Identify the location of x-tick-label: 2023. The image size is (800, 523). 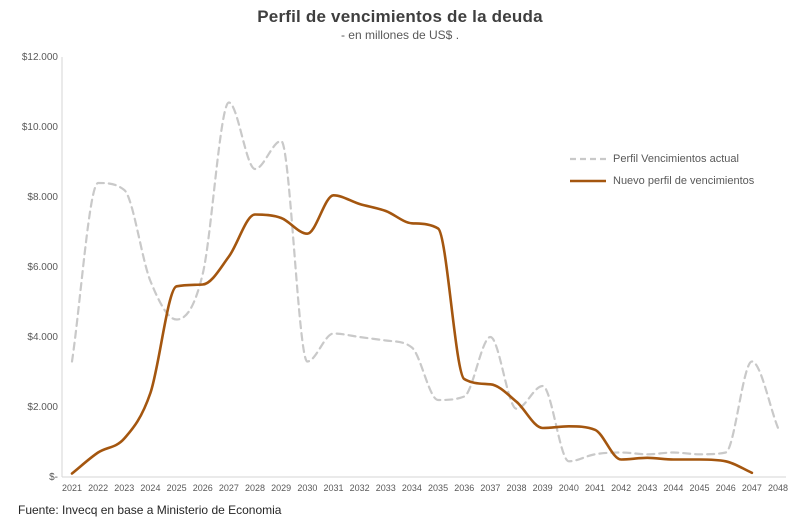
(124, 488).